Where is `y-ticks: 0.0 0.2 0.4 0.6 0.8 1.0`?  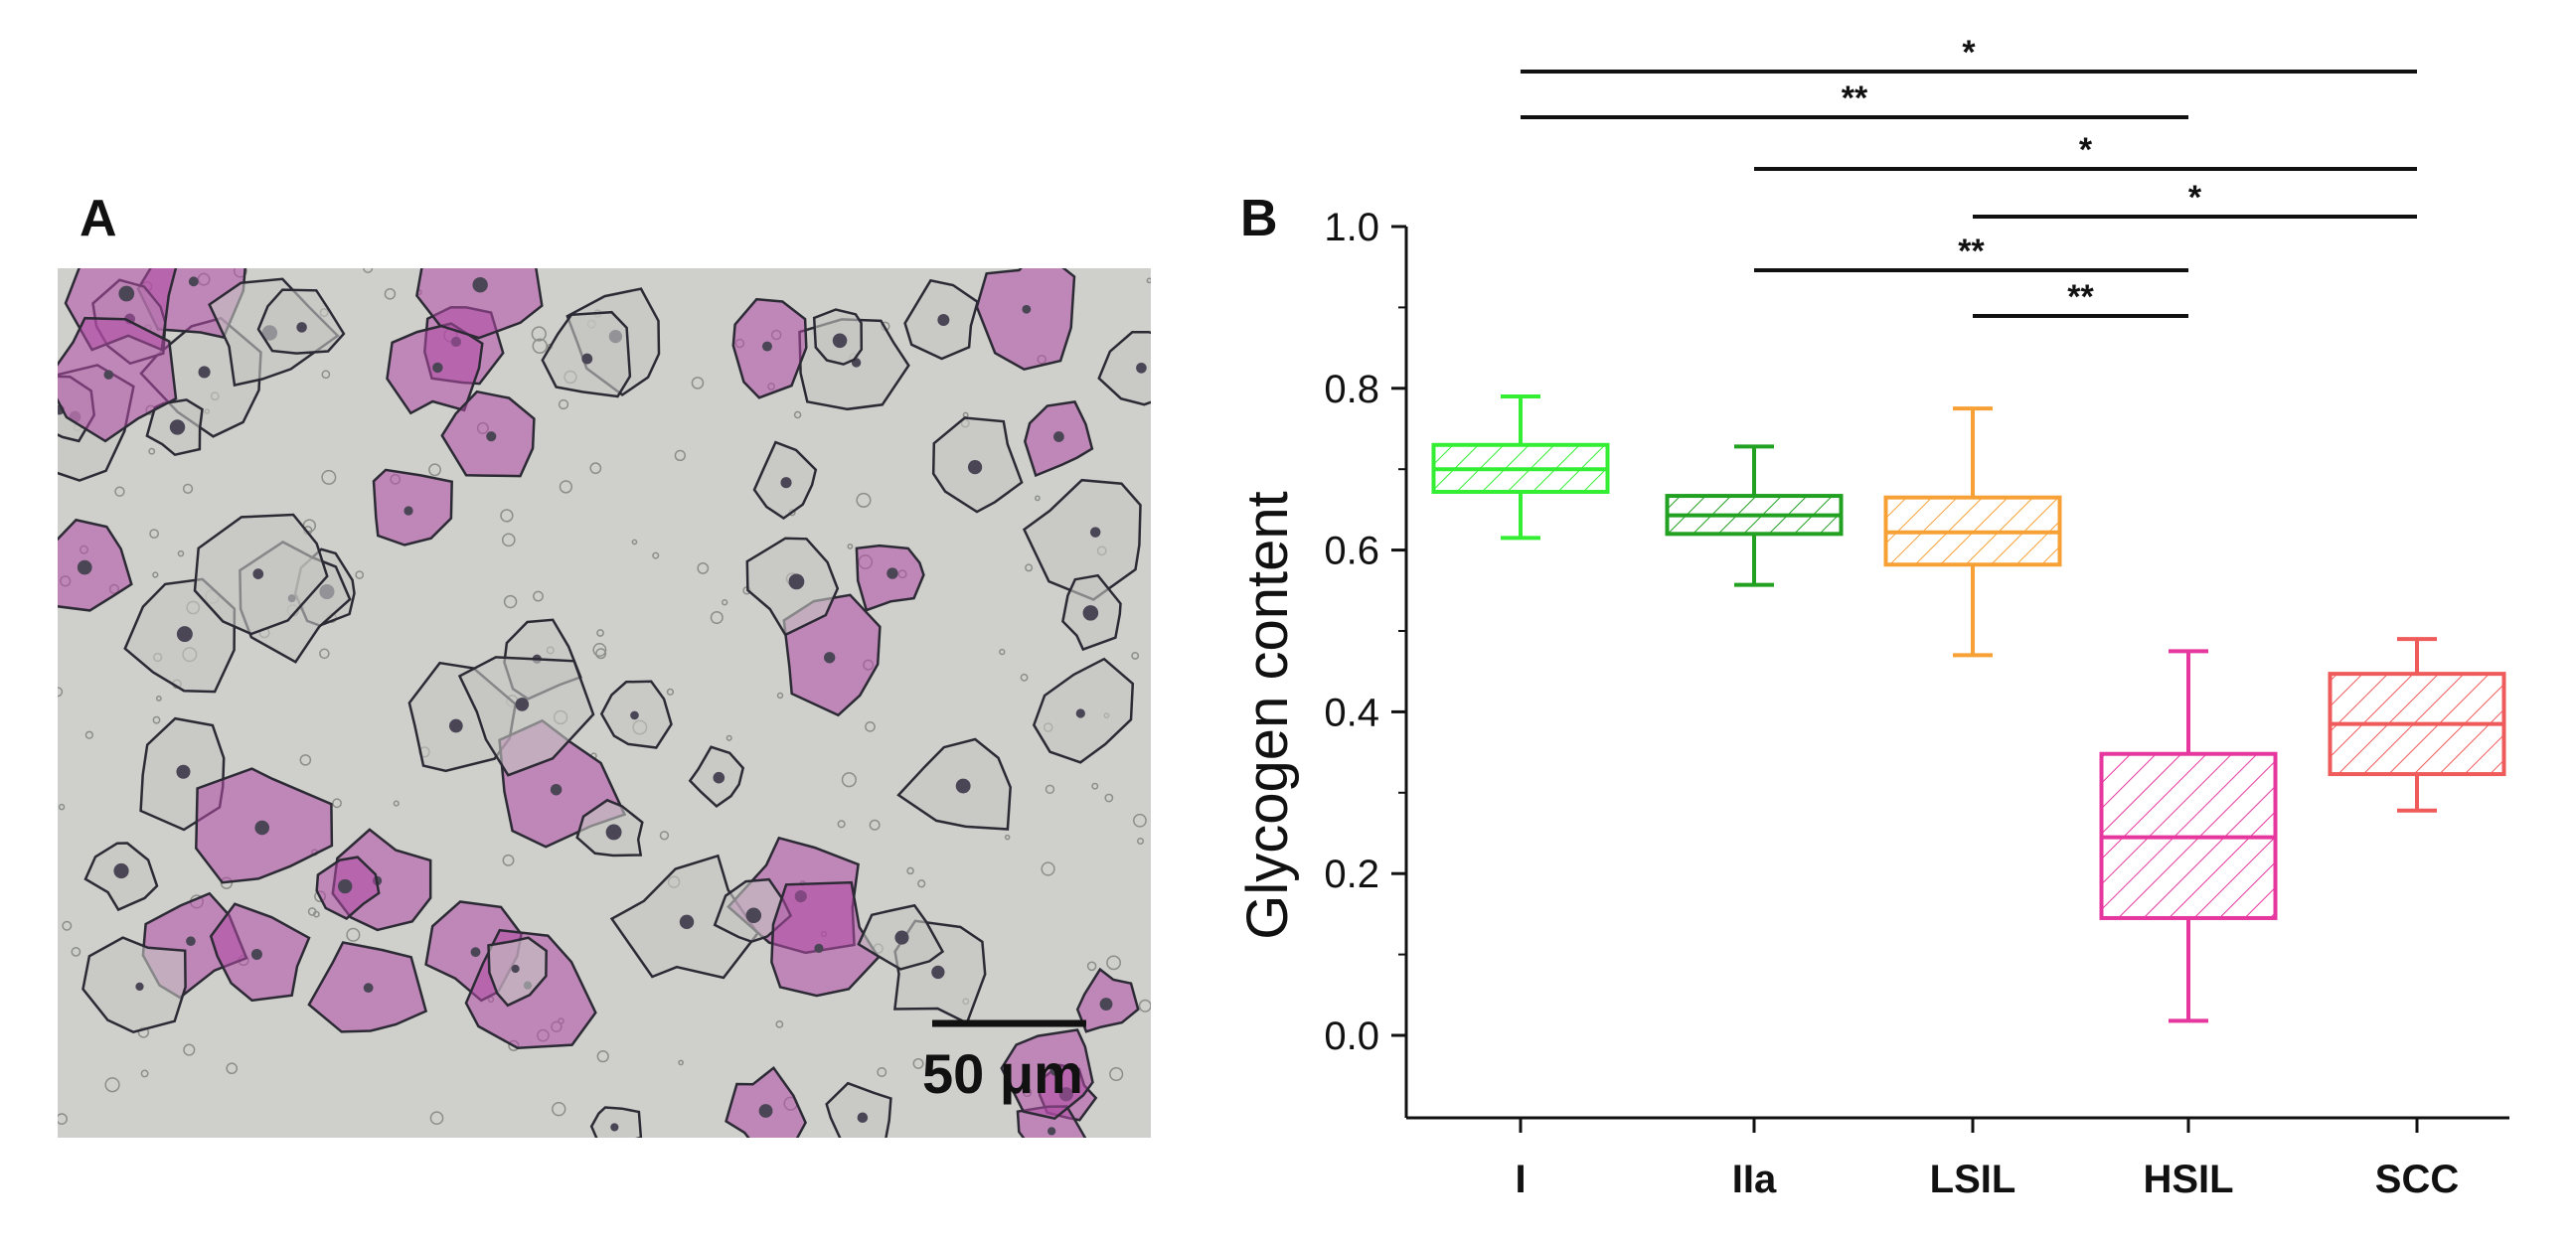
y-ticks: 0.0 0.2 0.4 0.6 0.8 1.0 is located at coordinates (1365, 632).